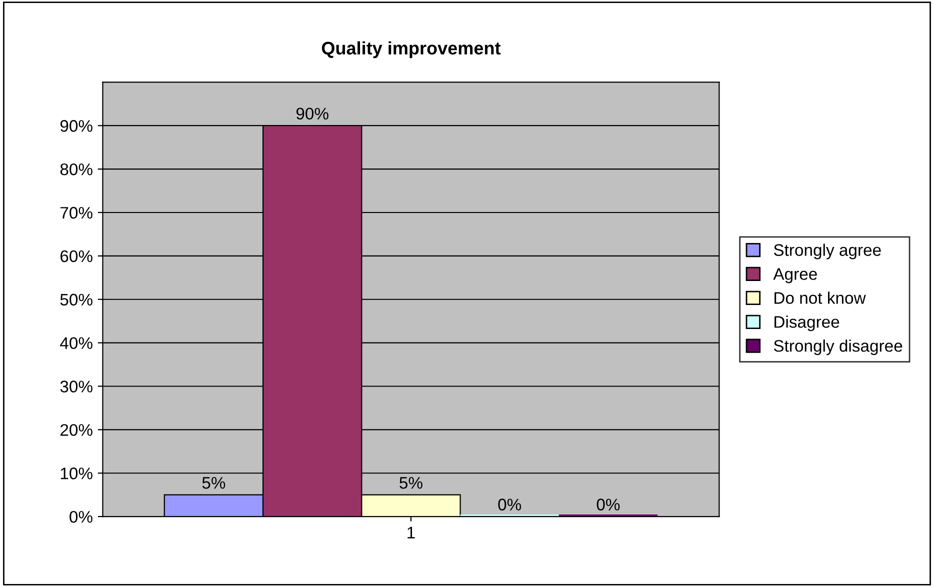 This screenshot has width=934, height=587. What do you see at coordinates (411, 532) in the screenshot?
I see `x-tick-label: 1` at bounding box center [411, 532].